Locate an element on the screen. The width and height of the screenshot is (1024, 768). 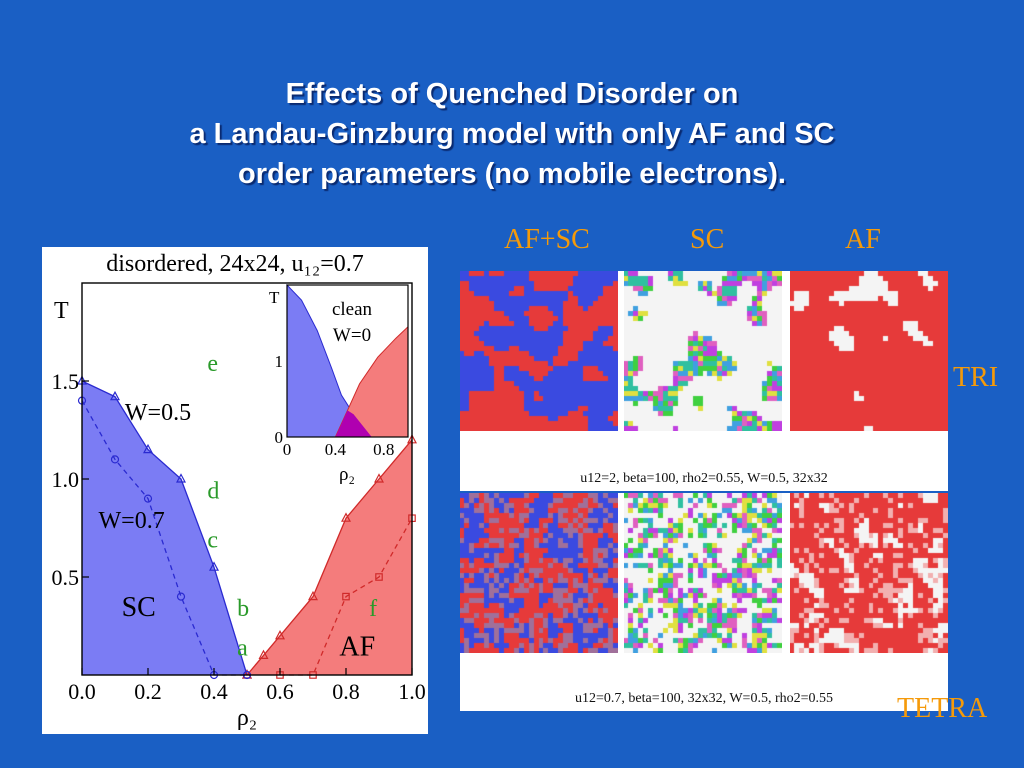
row-label-tri: TRI is located at coordinates (976, 377).